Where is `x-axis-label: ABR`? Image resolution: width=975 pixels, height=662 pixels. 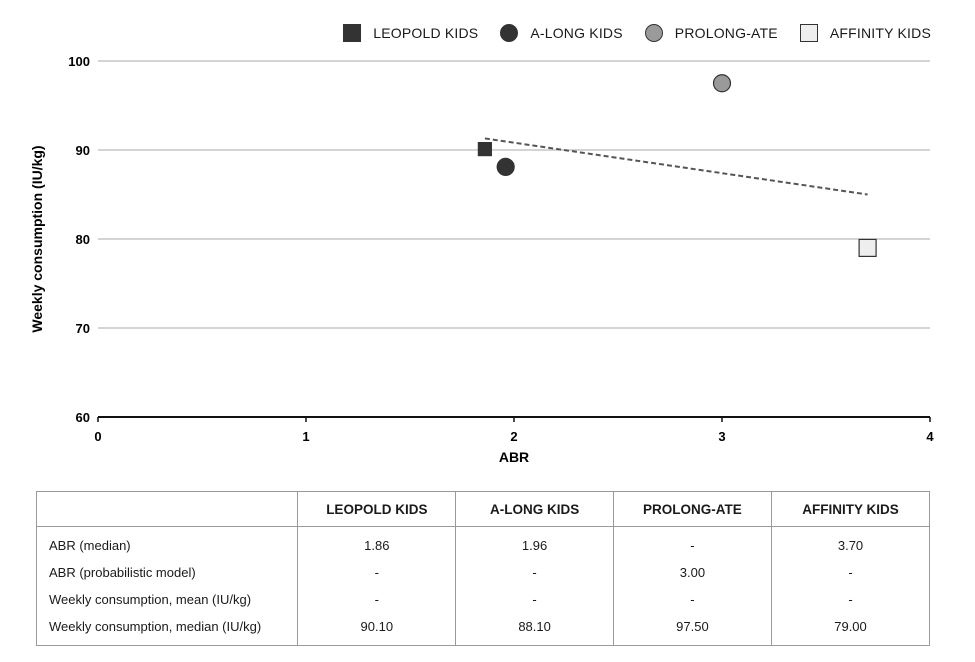
x-axis-label: ABR is located at coordinates (514, 457).